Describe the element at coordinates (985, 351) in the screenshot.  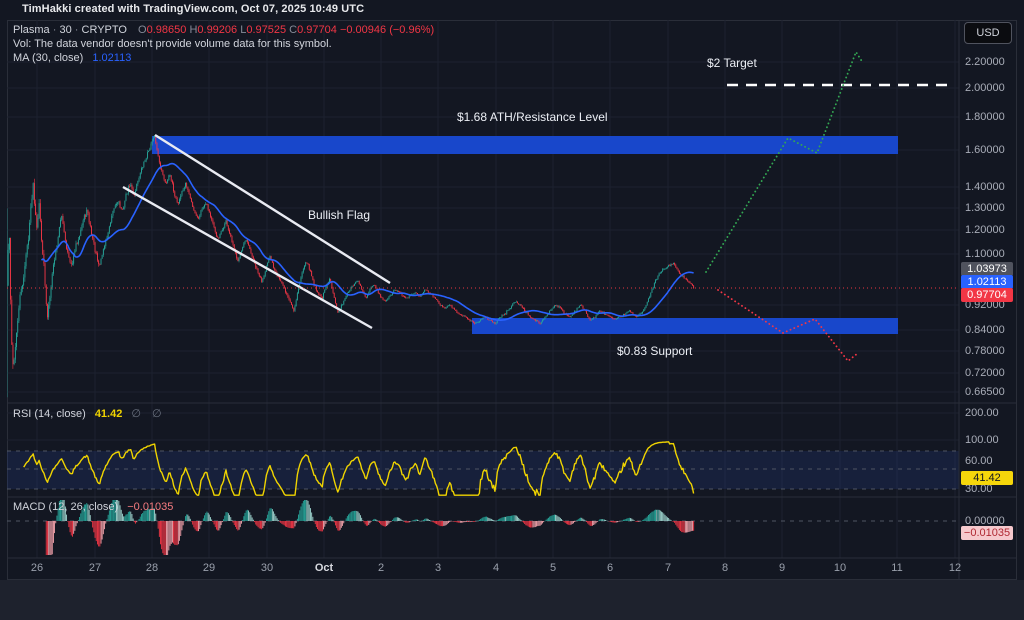
I see `axis-tick-label: 0.78000` at that location.